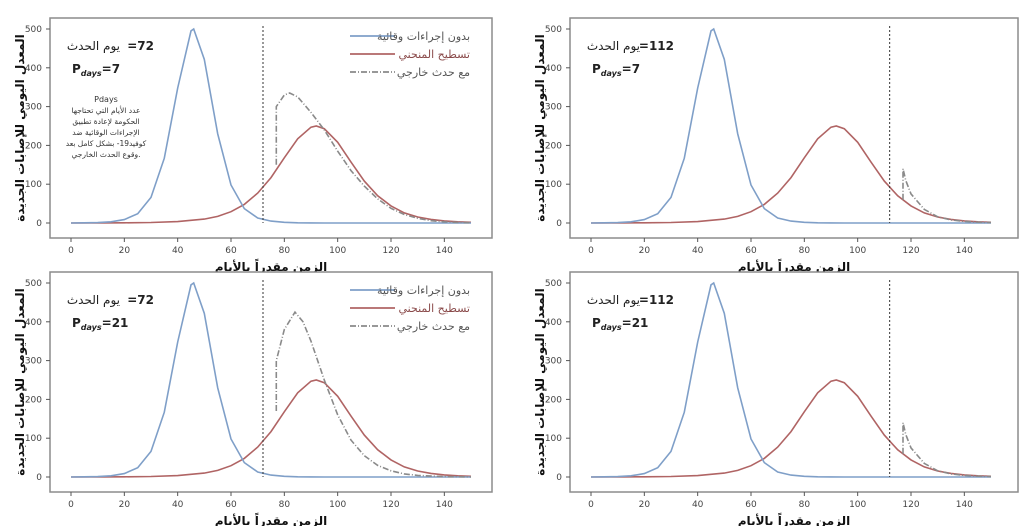 The width and height of the screenshot is (1024, 530). Describe the element at coordinates (105, 121) in the screenshot. I see `note-line: الحكومة لإعادة تطبيق` at that location.